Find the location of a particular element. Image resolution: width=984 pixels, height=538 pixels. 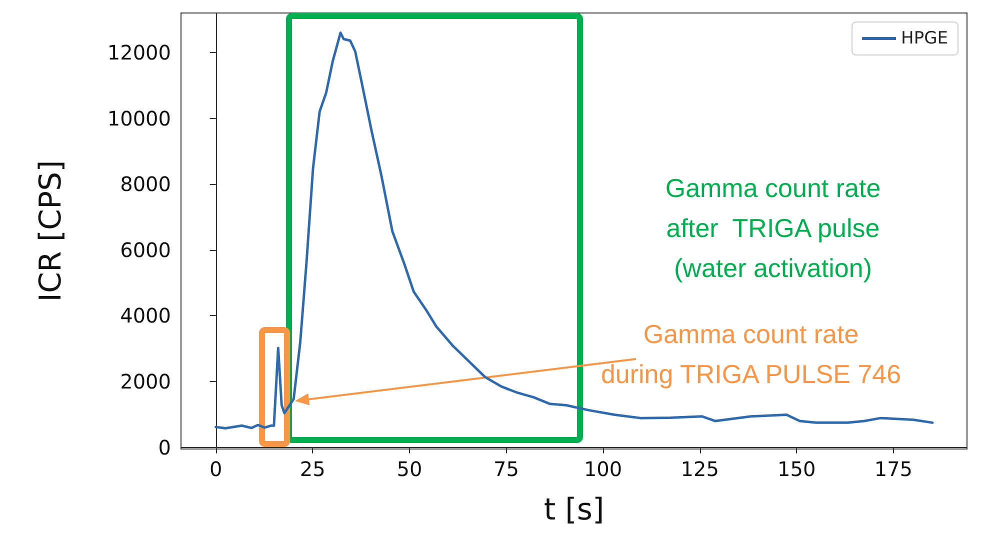

x-tick-label: 125 is located at coordinates (699, 469).